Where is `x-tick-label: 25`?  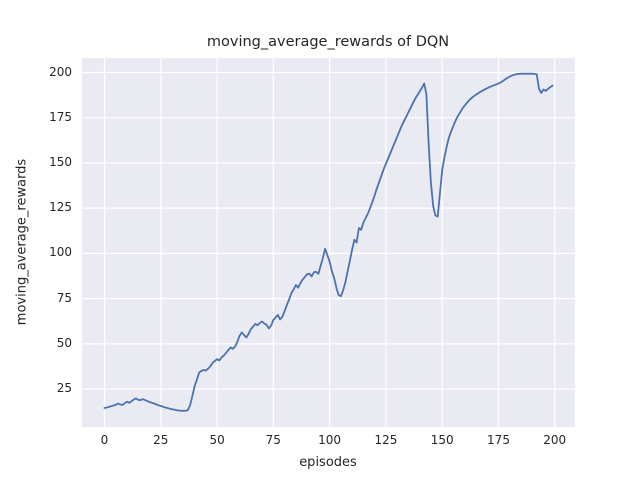
x-tick-label: 25 is located at coordinates (161, 440).